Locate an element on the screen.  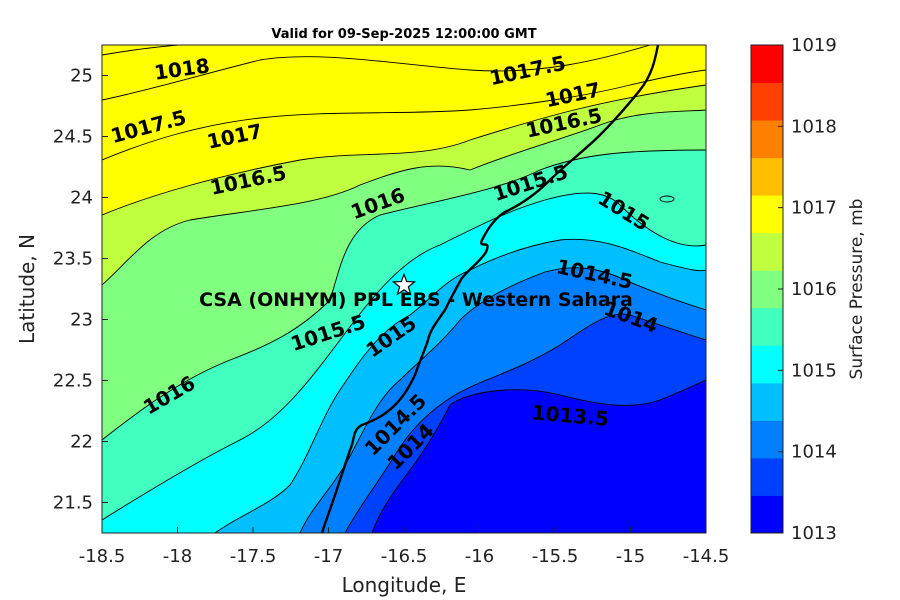
x-tick-label: -16 is located at coordinates (479, 556).